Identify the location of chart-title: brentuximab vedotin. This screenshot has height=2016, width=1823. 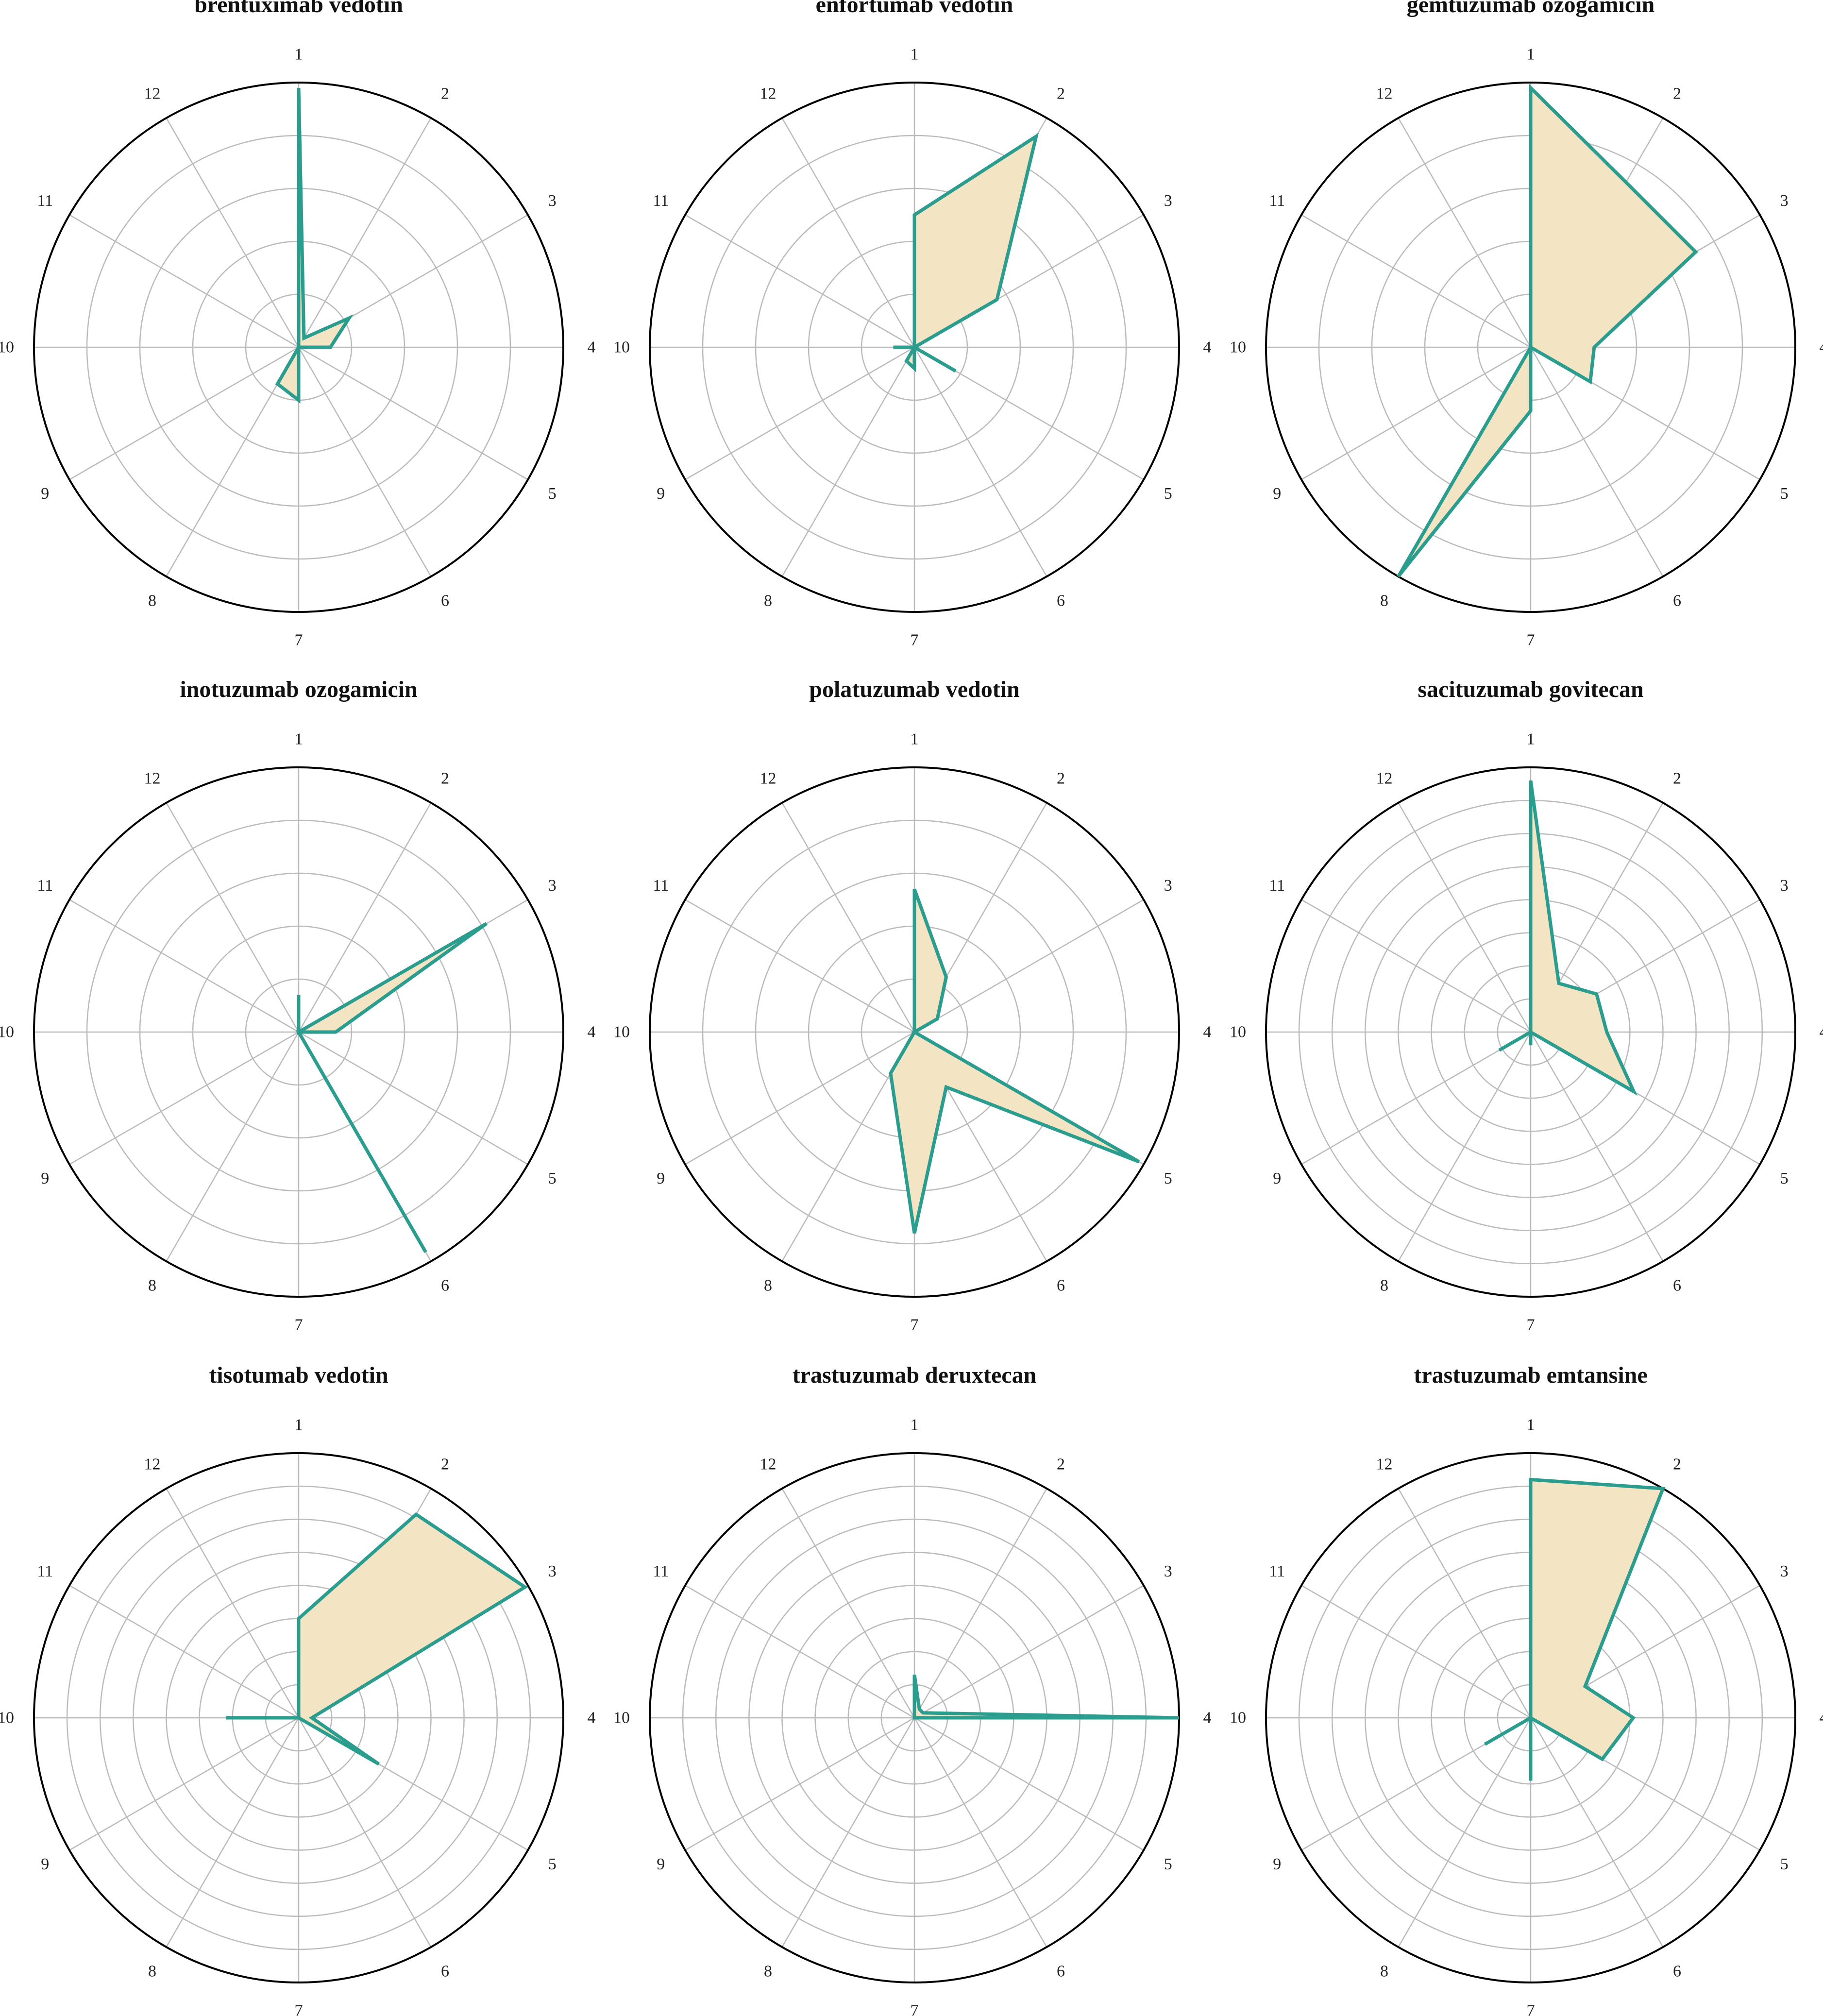
(298, 8).